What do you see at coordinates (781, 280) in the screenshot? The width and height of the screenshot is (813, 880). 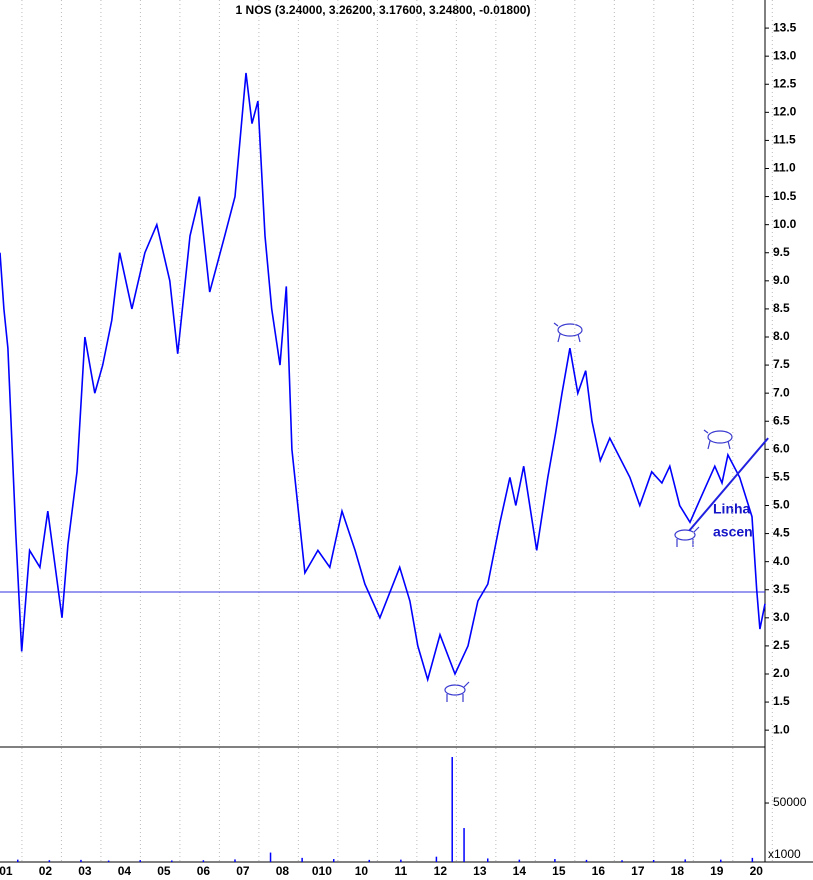 I see `y-tick-label: 9.0` at bounding box center [781, 280].